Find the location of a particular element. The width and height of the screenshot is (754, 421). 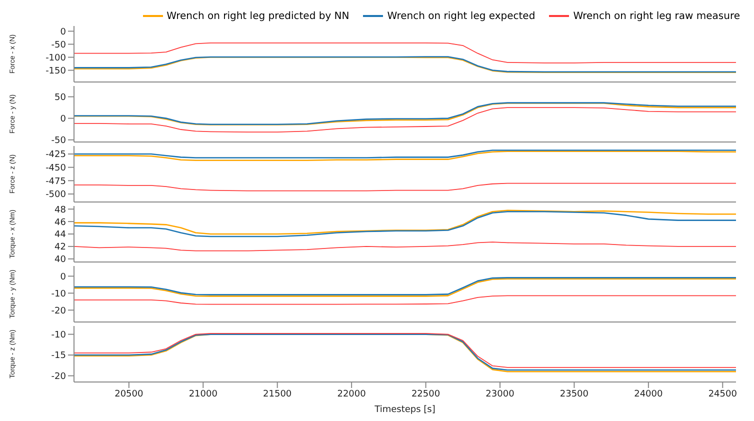

x-tick-label: 20500 is located at coordinates (129, 394).